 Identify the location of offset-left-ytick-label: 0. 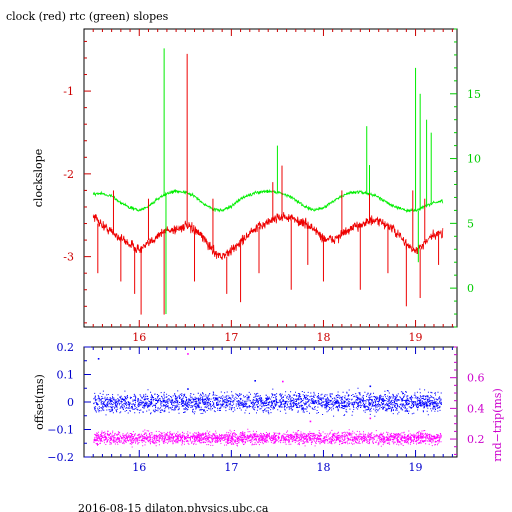
(70, 402).